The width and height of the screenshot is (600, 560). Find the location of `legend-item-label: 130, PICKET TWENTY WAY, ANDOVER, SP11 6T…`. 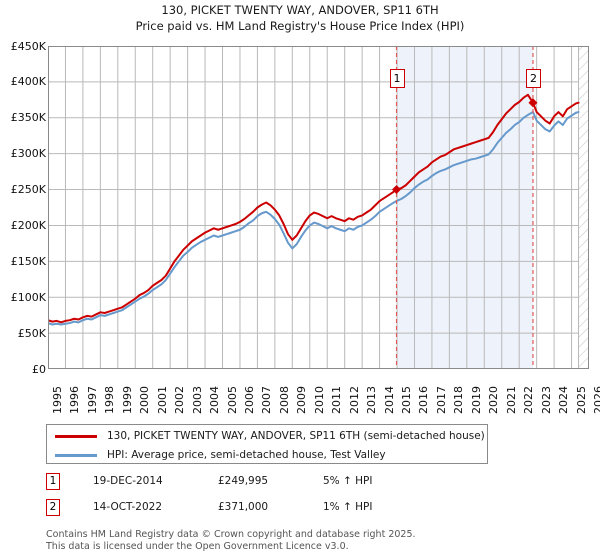

legend-item-label: 130, PICKET TWENTY WAY, ANDOVER, SP11 6T… is located at coordinates (296, 436).